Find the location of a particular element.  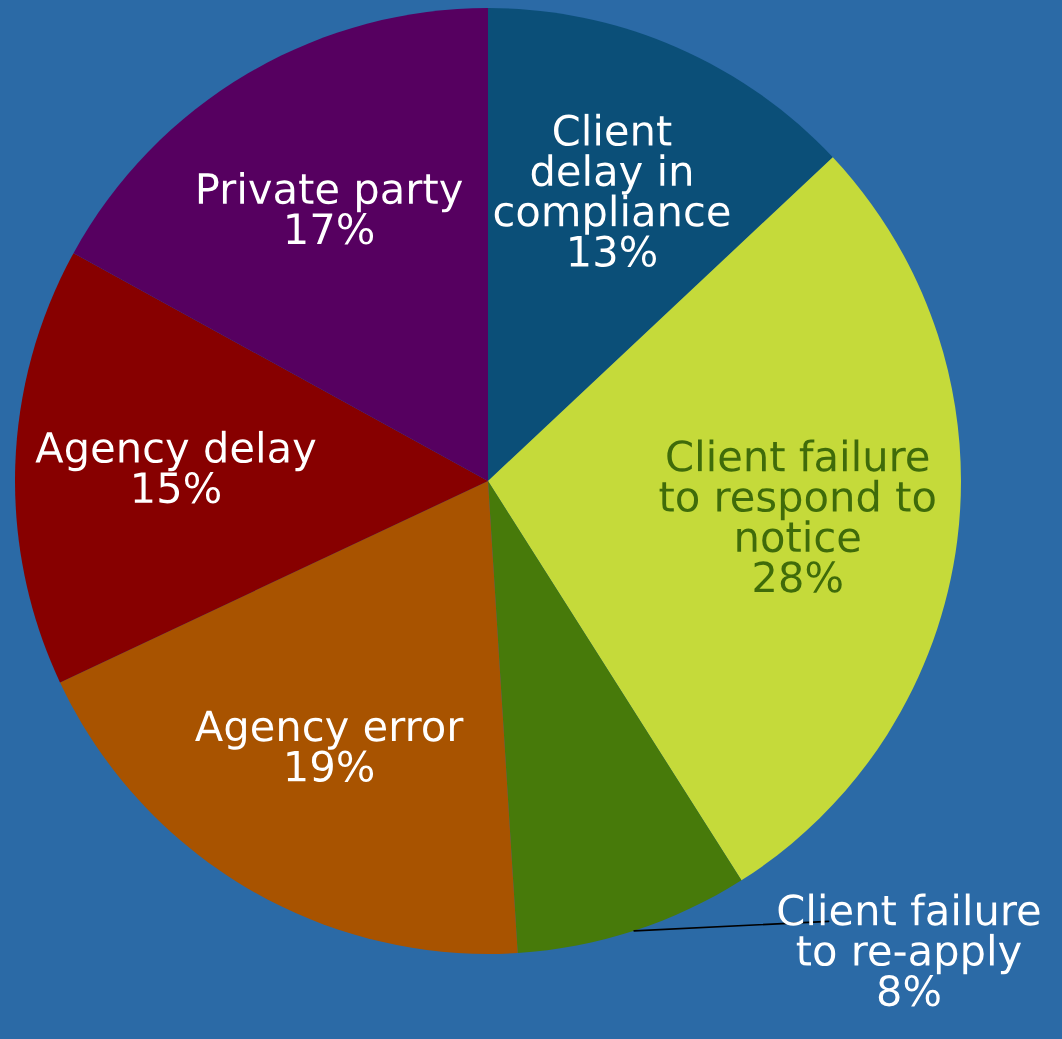

data-label: 19% is located at coordinates (330, 766).